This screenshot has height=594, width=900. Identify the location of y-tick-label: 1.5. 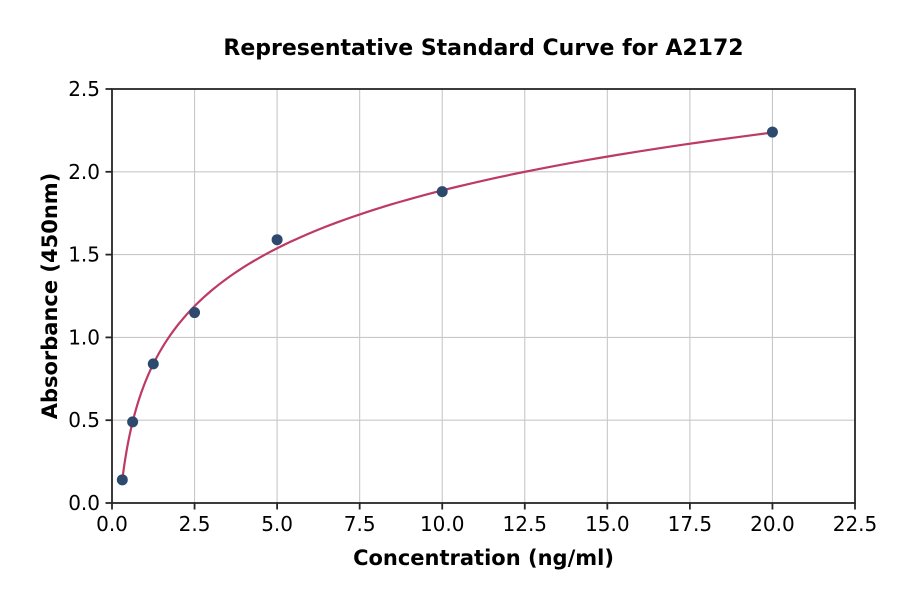
(84, 255).